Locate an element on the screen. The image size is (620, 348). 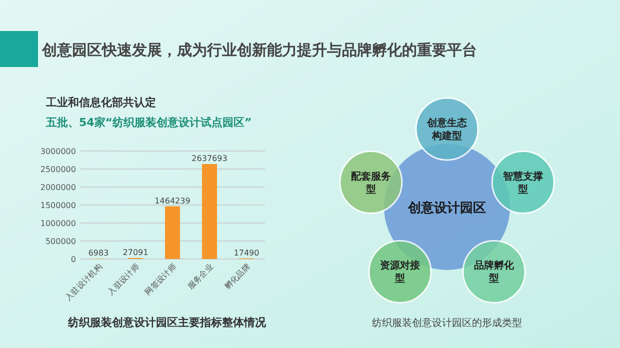
x-tick-label: 服务企业 is located at coordinates (200, 277).